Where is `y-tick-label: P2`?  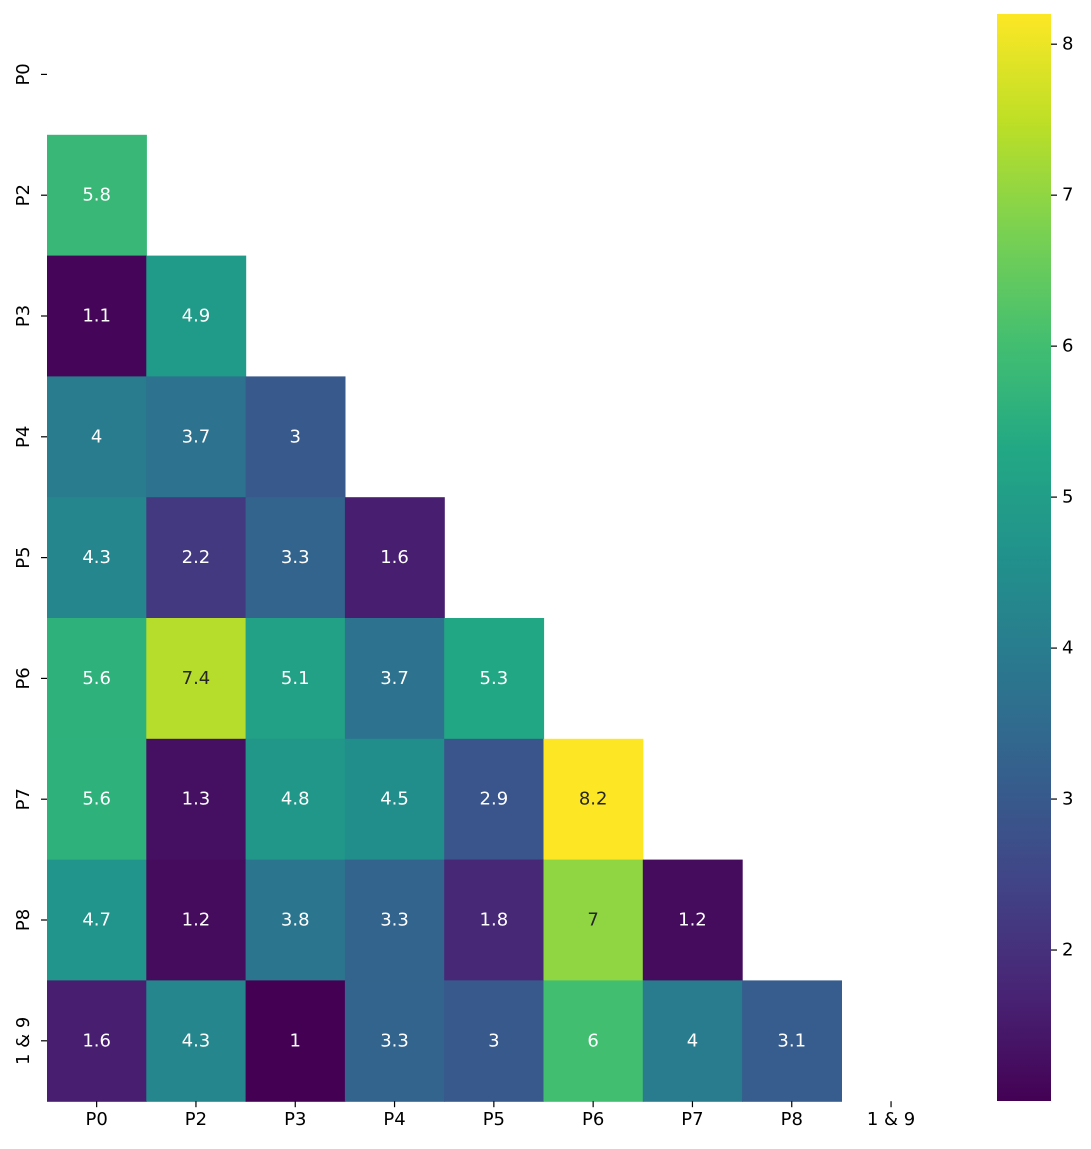
y-tick-label: P2 is located at coordinates (23, 195).